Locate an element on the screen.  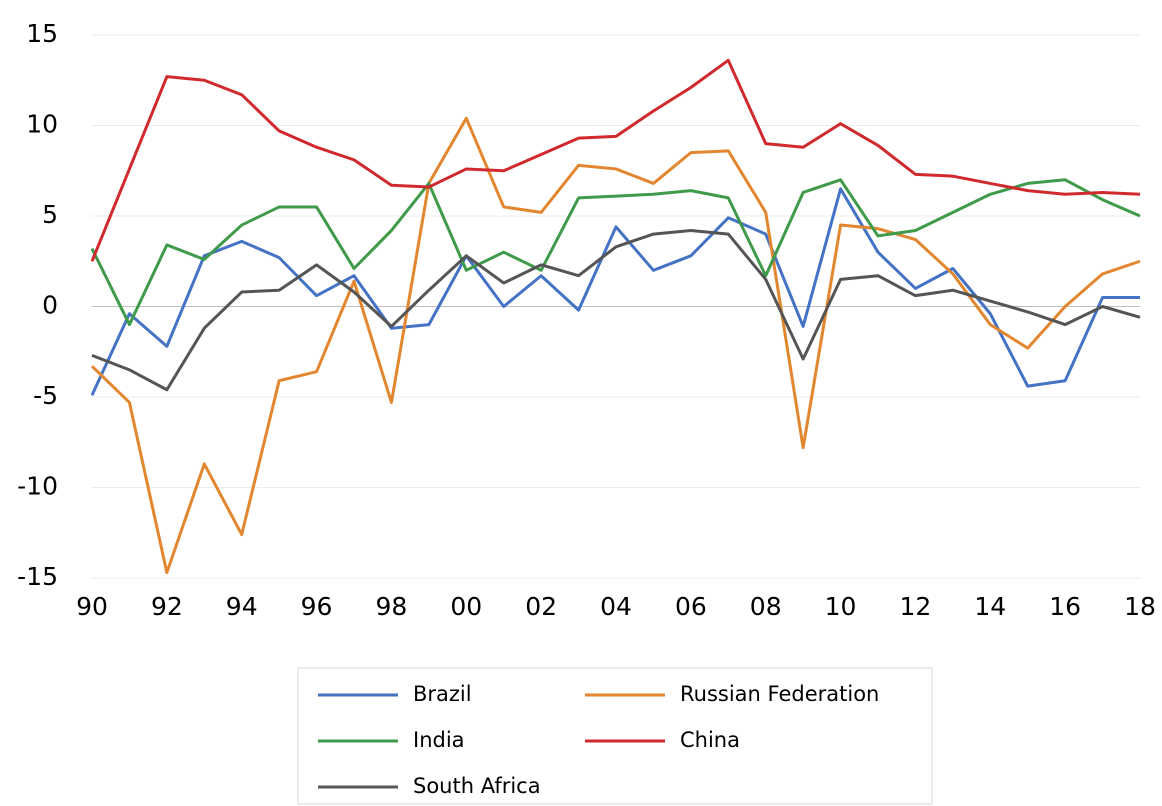
legend-label: India is located at coordinates (439, 740).